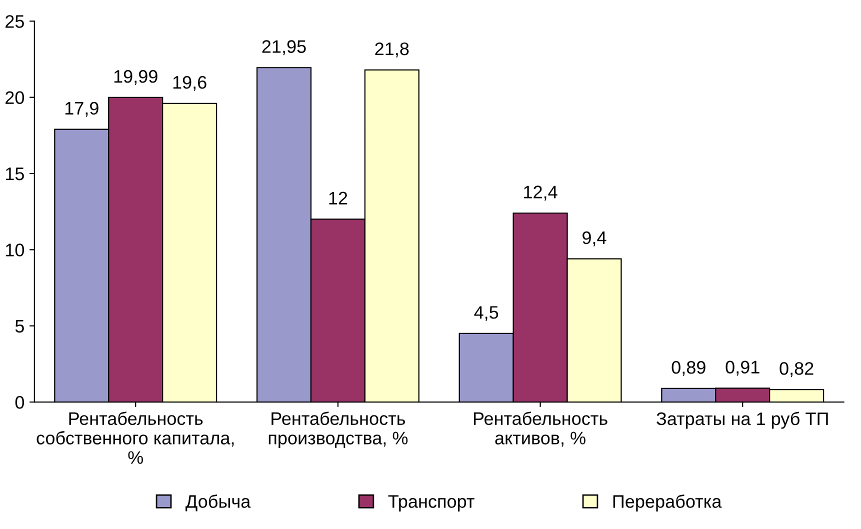 This screenshot has width=861, height=529. What do you see at coordinates (338, 198) in the screenshot?
I see `data-label: 12` at bounding box center [338, 198].